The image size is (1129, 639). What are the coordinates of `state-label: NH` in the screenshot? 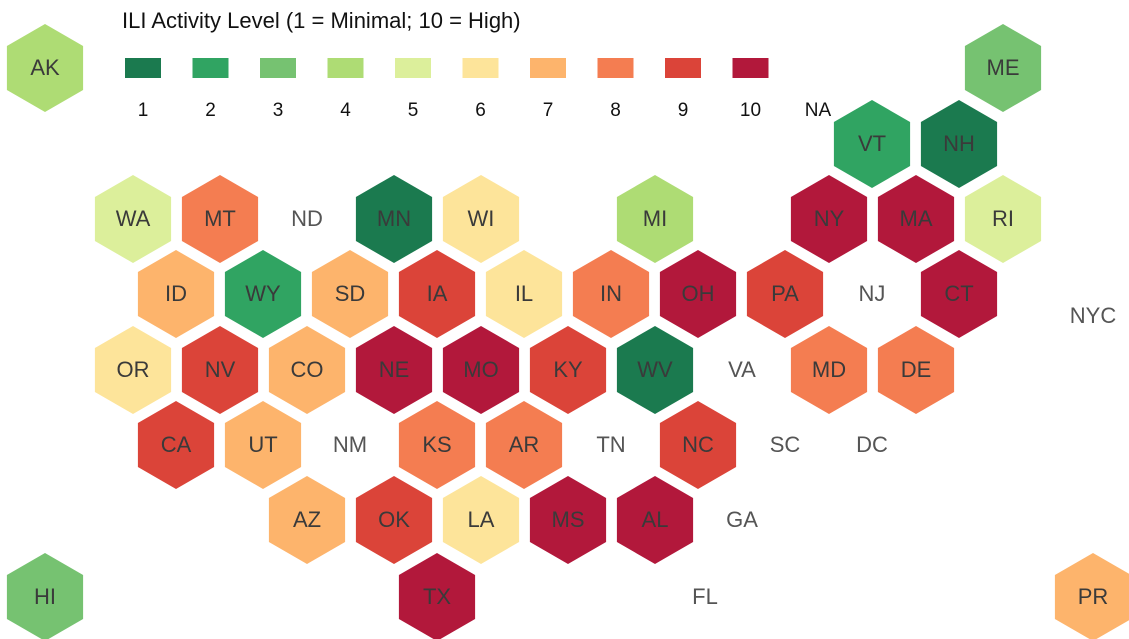 It's located at (959, 143).